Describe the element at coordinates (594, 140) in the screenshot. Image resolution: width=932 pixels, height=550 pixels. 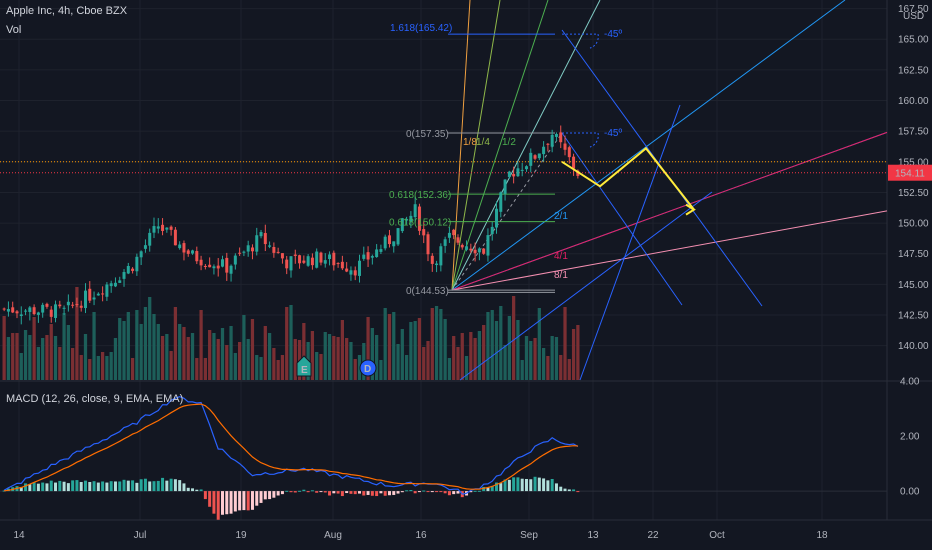
I see `angle-arc` at that location.